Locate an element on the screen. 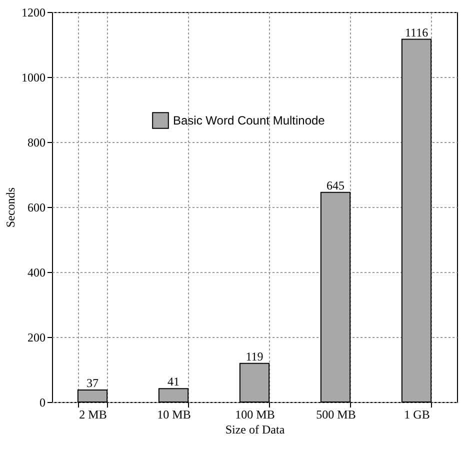 This screenshot has width=472, height=454. y-tick-label: 0 is located at coordinates (43, 403).